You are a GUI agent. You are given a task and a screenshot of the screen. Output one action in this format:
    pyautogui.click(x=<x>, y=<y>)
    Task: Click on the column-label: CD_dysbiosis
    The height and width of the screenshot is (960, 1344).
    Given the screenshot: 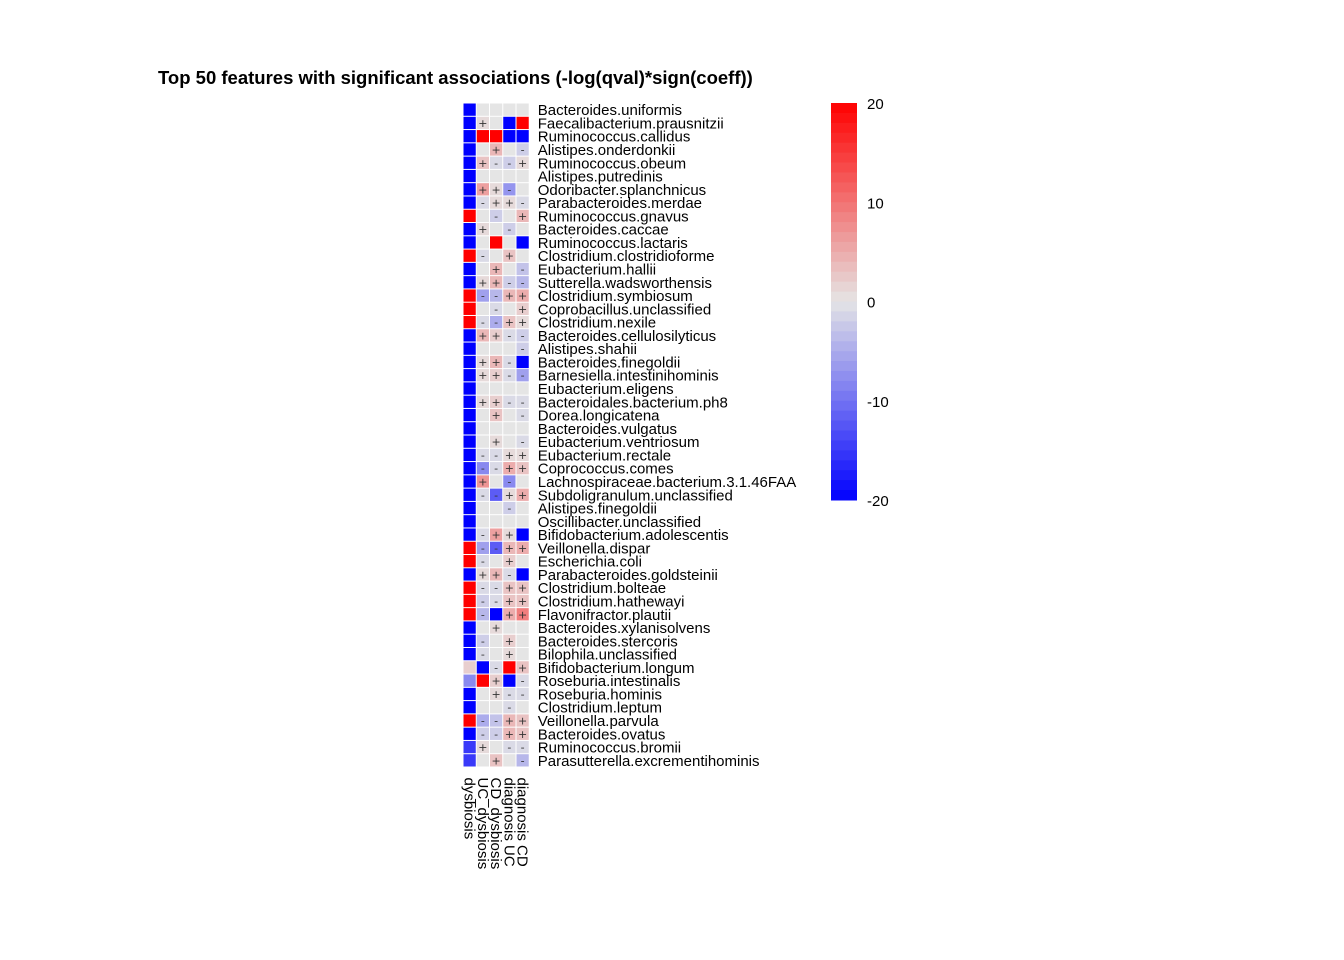 What is the action you would take?
    pyautogui.click(x=495, y=824)
    